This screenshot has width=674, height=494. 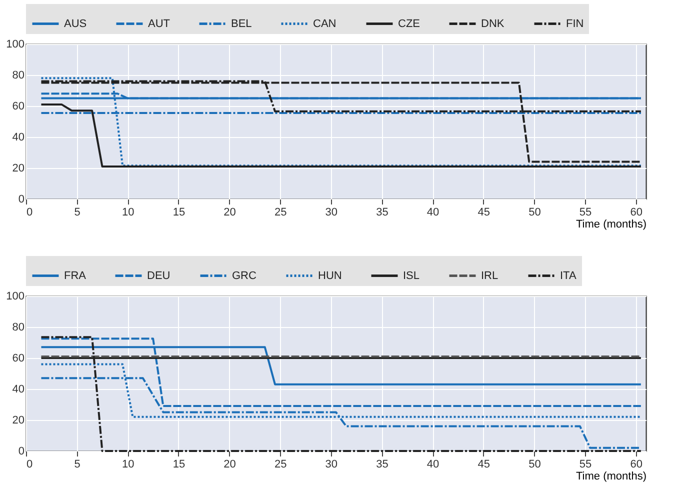 I want to click on legend-label: AUS, so click(x=75, y=24).